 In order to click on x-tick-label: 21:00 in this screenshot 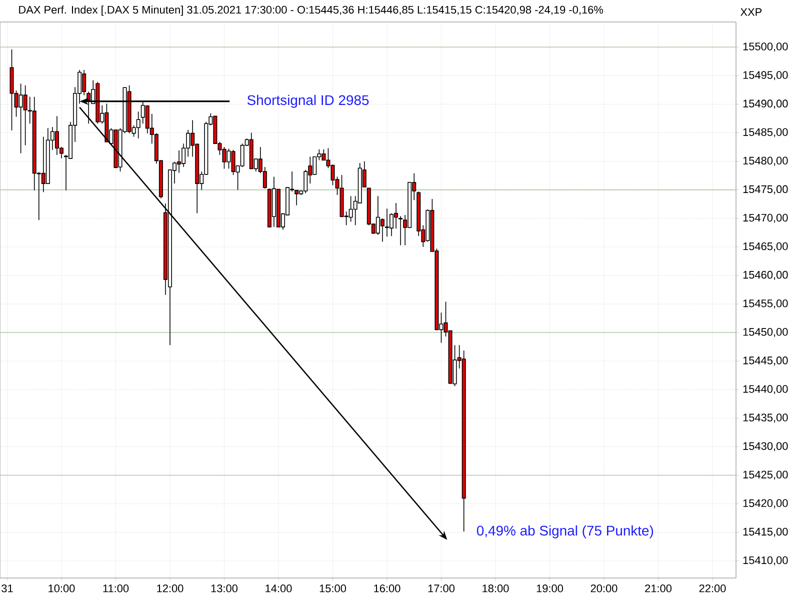, I will do `click(658, 588)`.